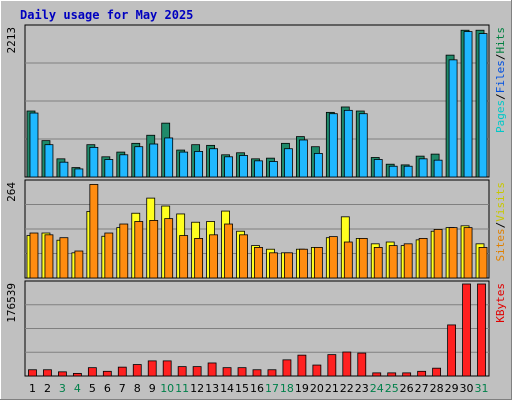  Describe the element at coordinates (500, 244) in the screenshot. I see `legend-entry: Sites` at that location.